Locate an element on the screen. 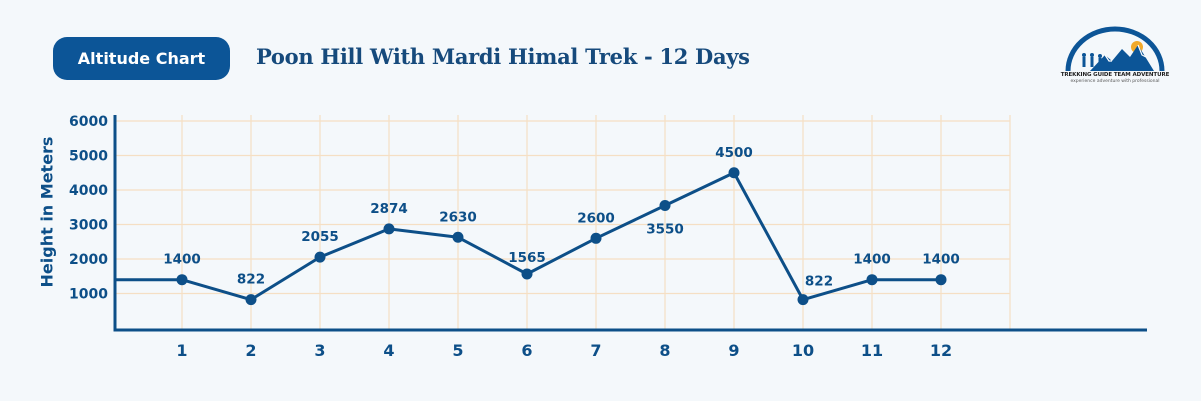 The width and height of the screenshot is (1201, 401). x-tick-label: 11 is located at coordinates (872, 350).